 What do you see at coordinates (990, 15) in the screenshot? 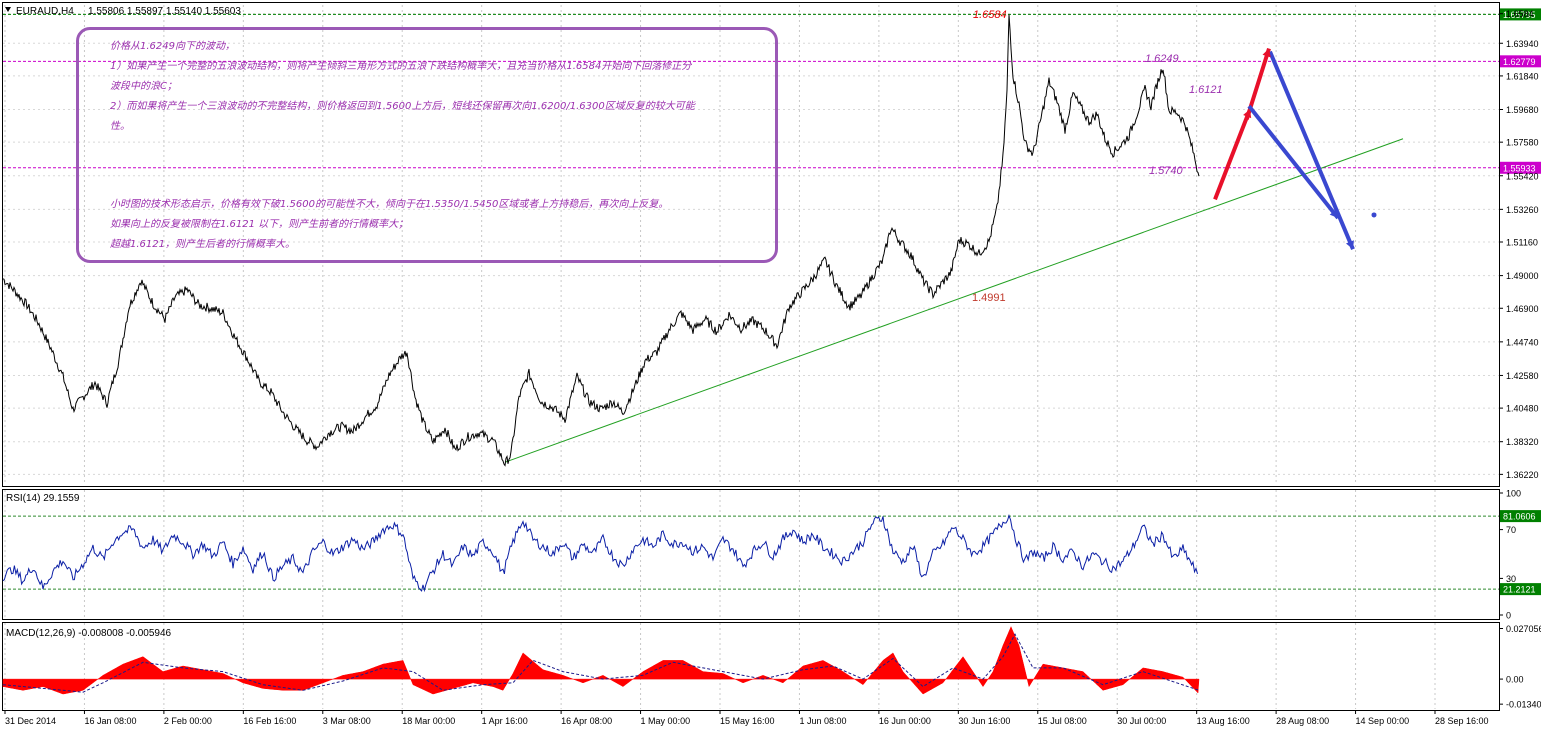
I see `price-label-1-6584: 1.6584` at bounding box center [990, 15].